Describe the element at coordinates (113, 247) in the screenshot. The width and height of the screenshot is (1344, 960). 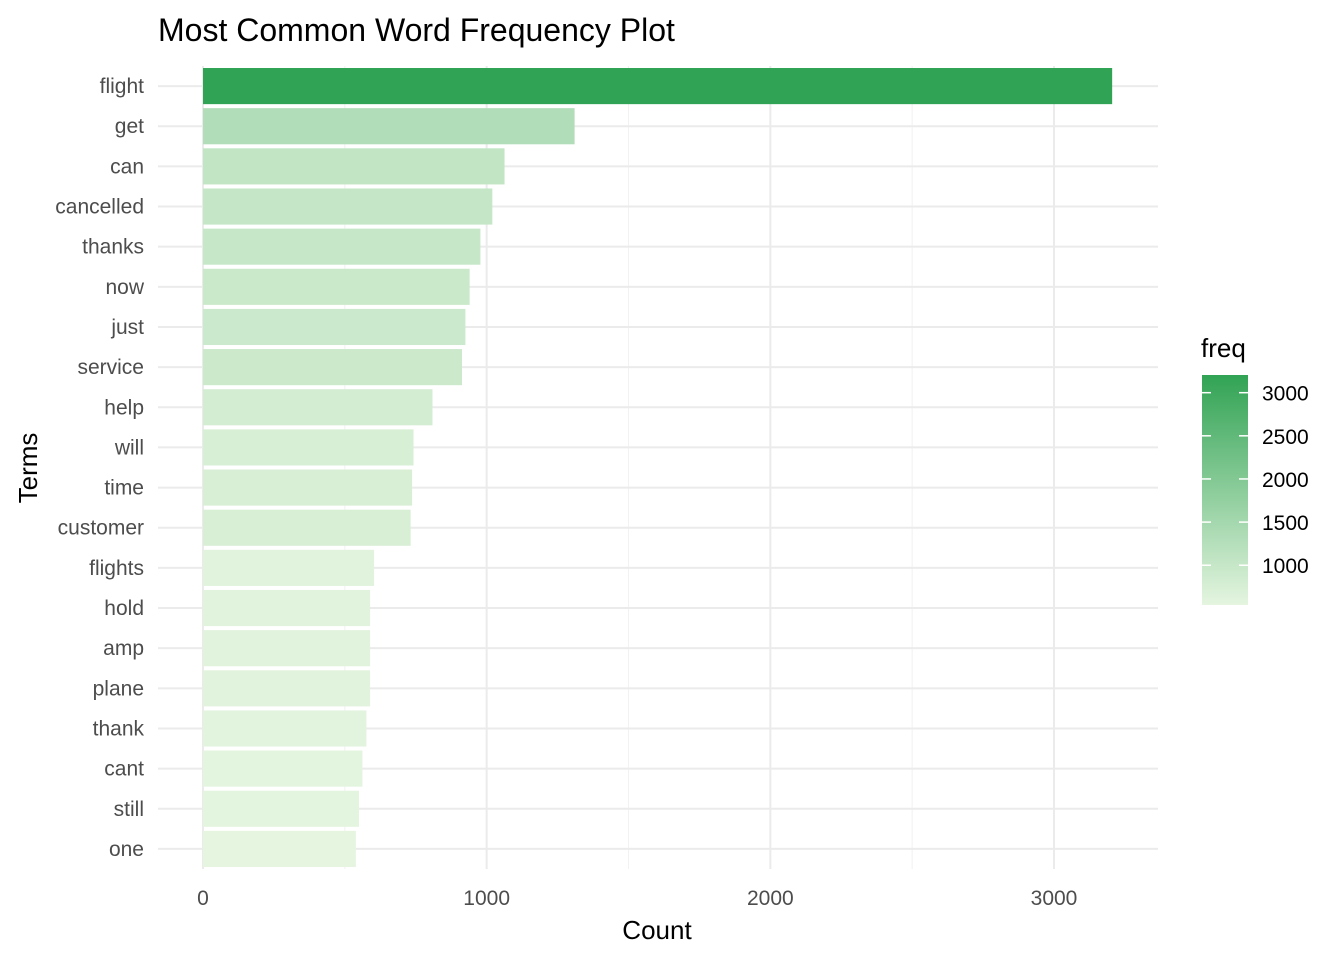
I see `category-label: thanks` at that location.